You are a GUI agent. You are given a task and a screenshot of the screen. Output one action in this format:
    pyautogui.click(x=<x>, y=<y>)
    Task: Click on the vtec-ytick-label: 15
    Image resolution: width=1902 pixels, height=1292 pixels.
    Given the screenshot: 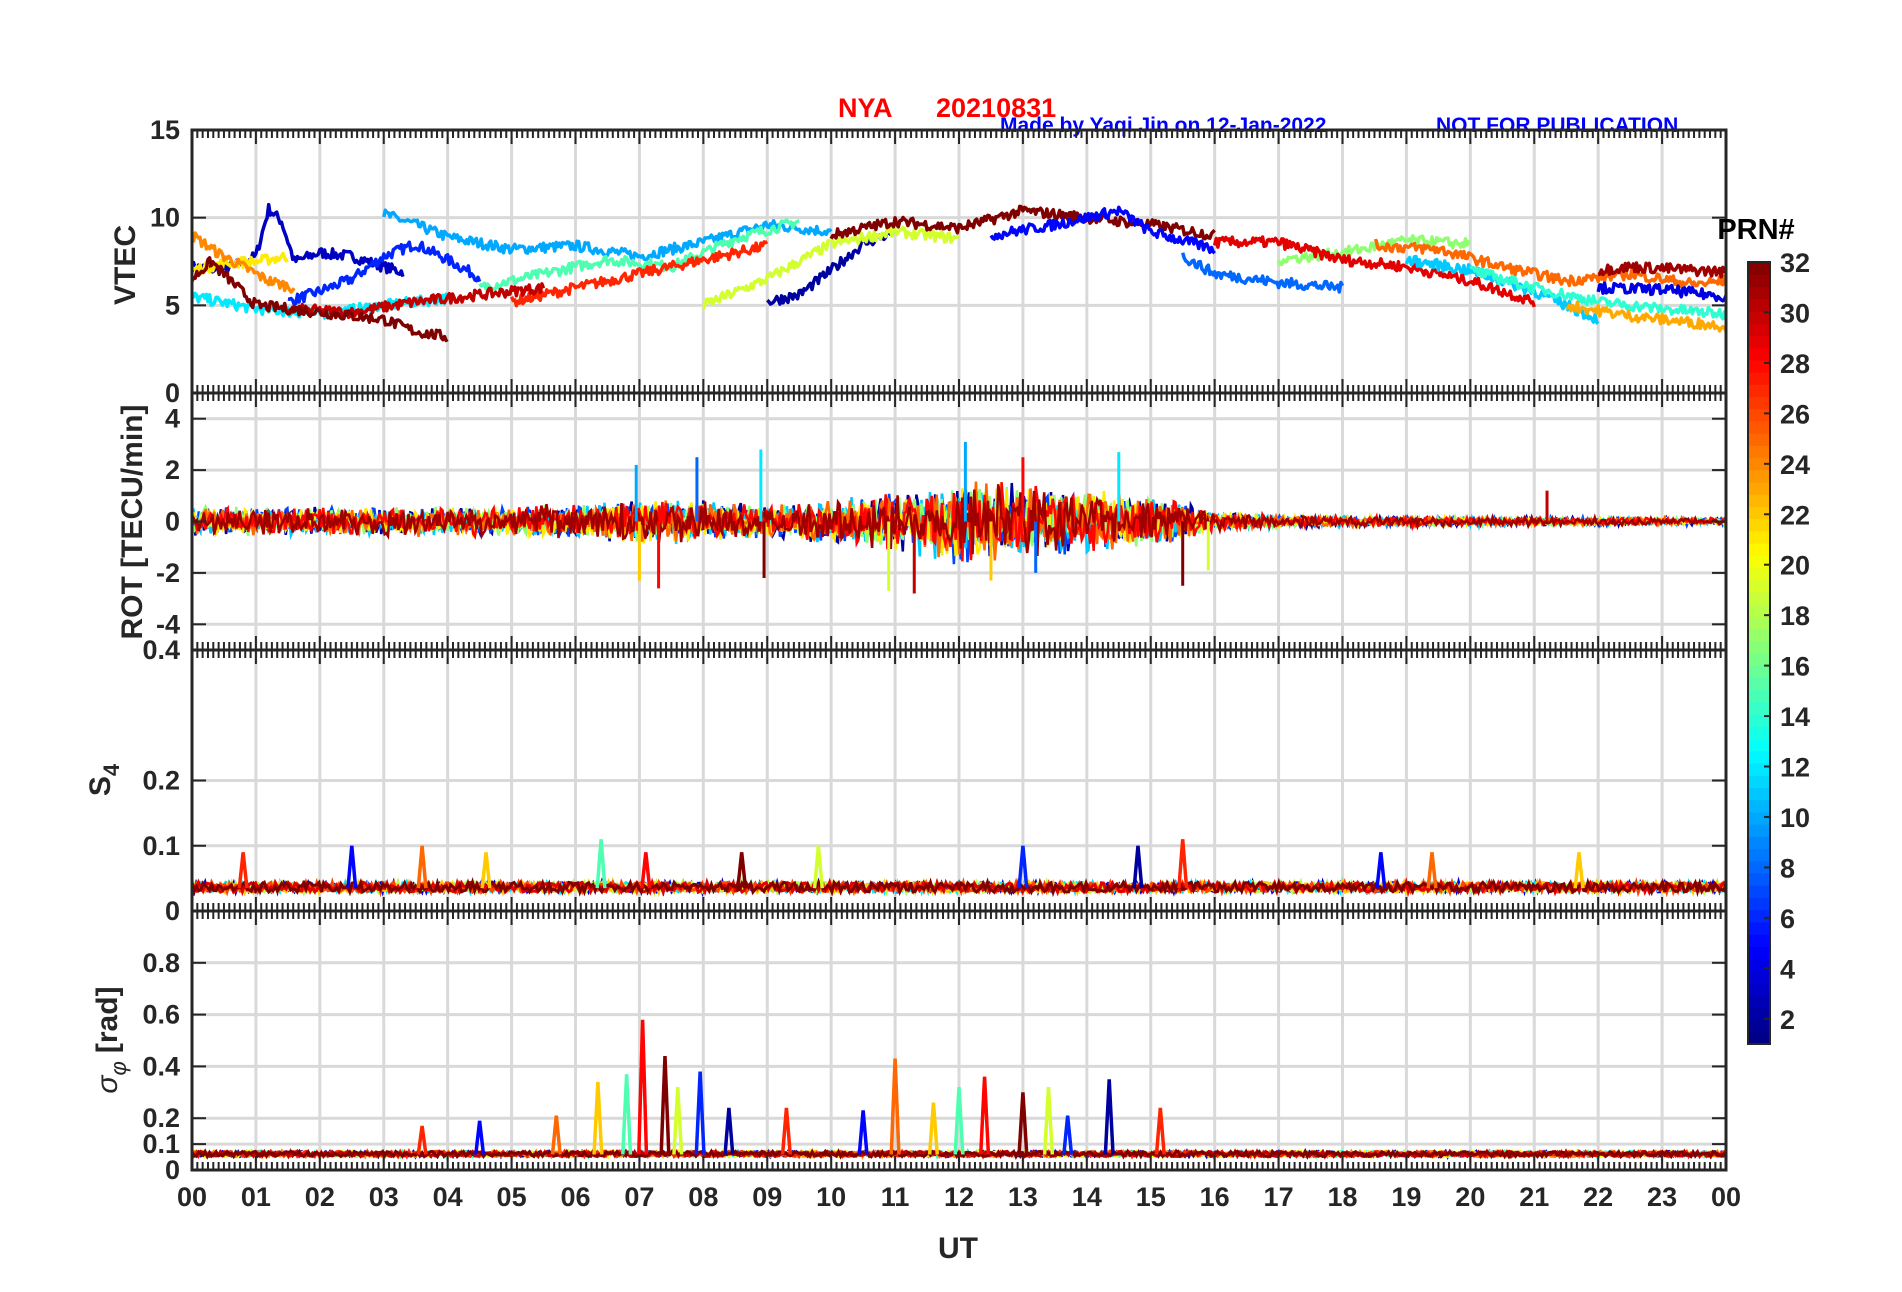 What is the action you would take?
    pyautogui.click(x=165, y=130)
    